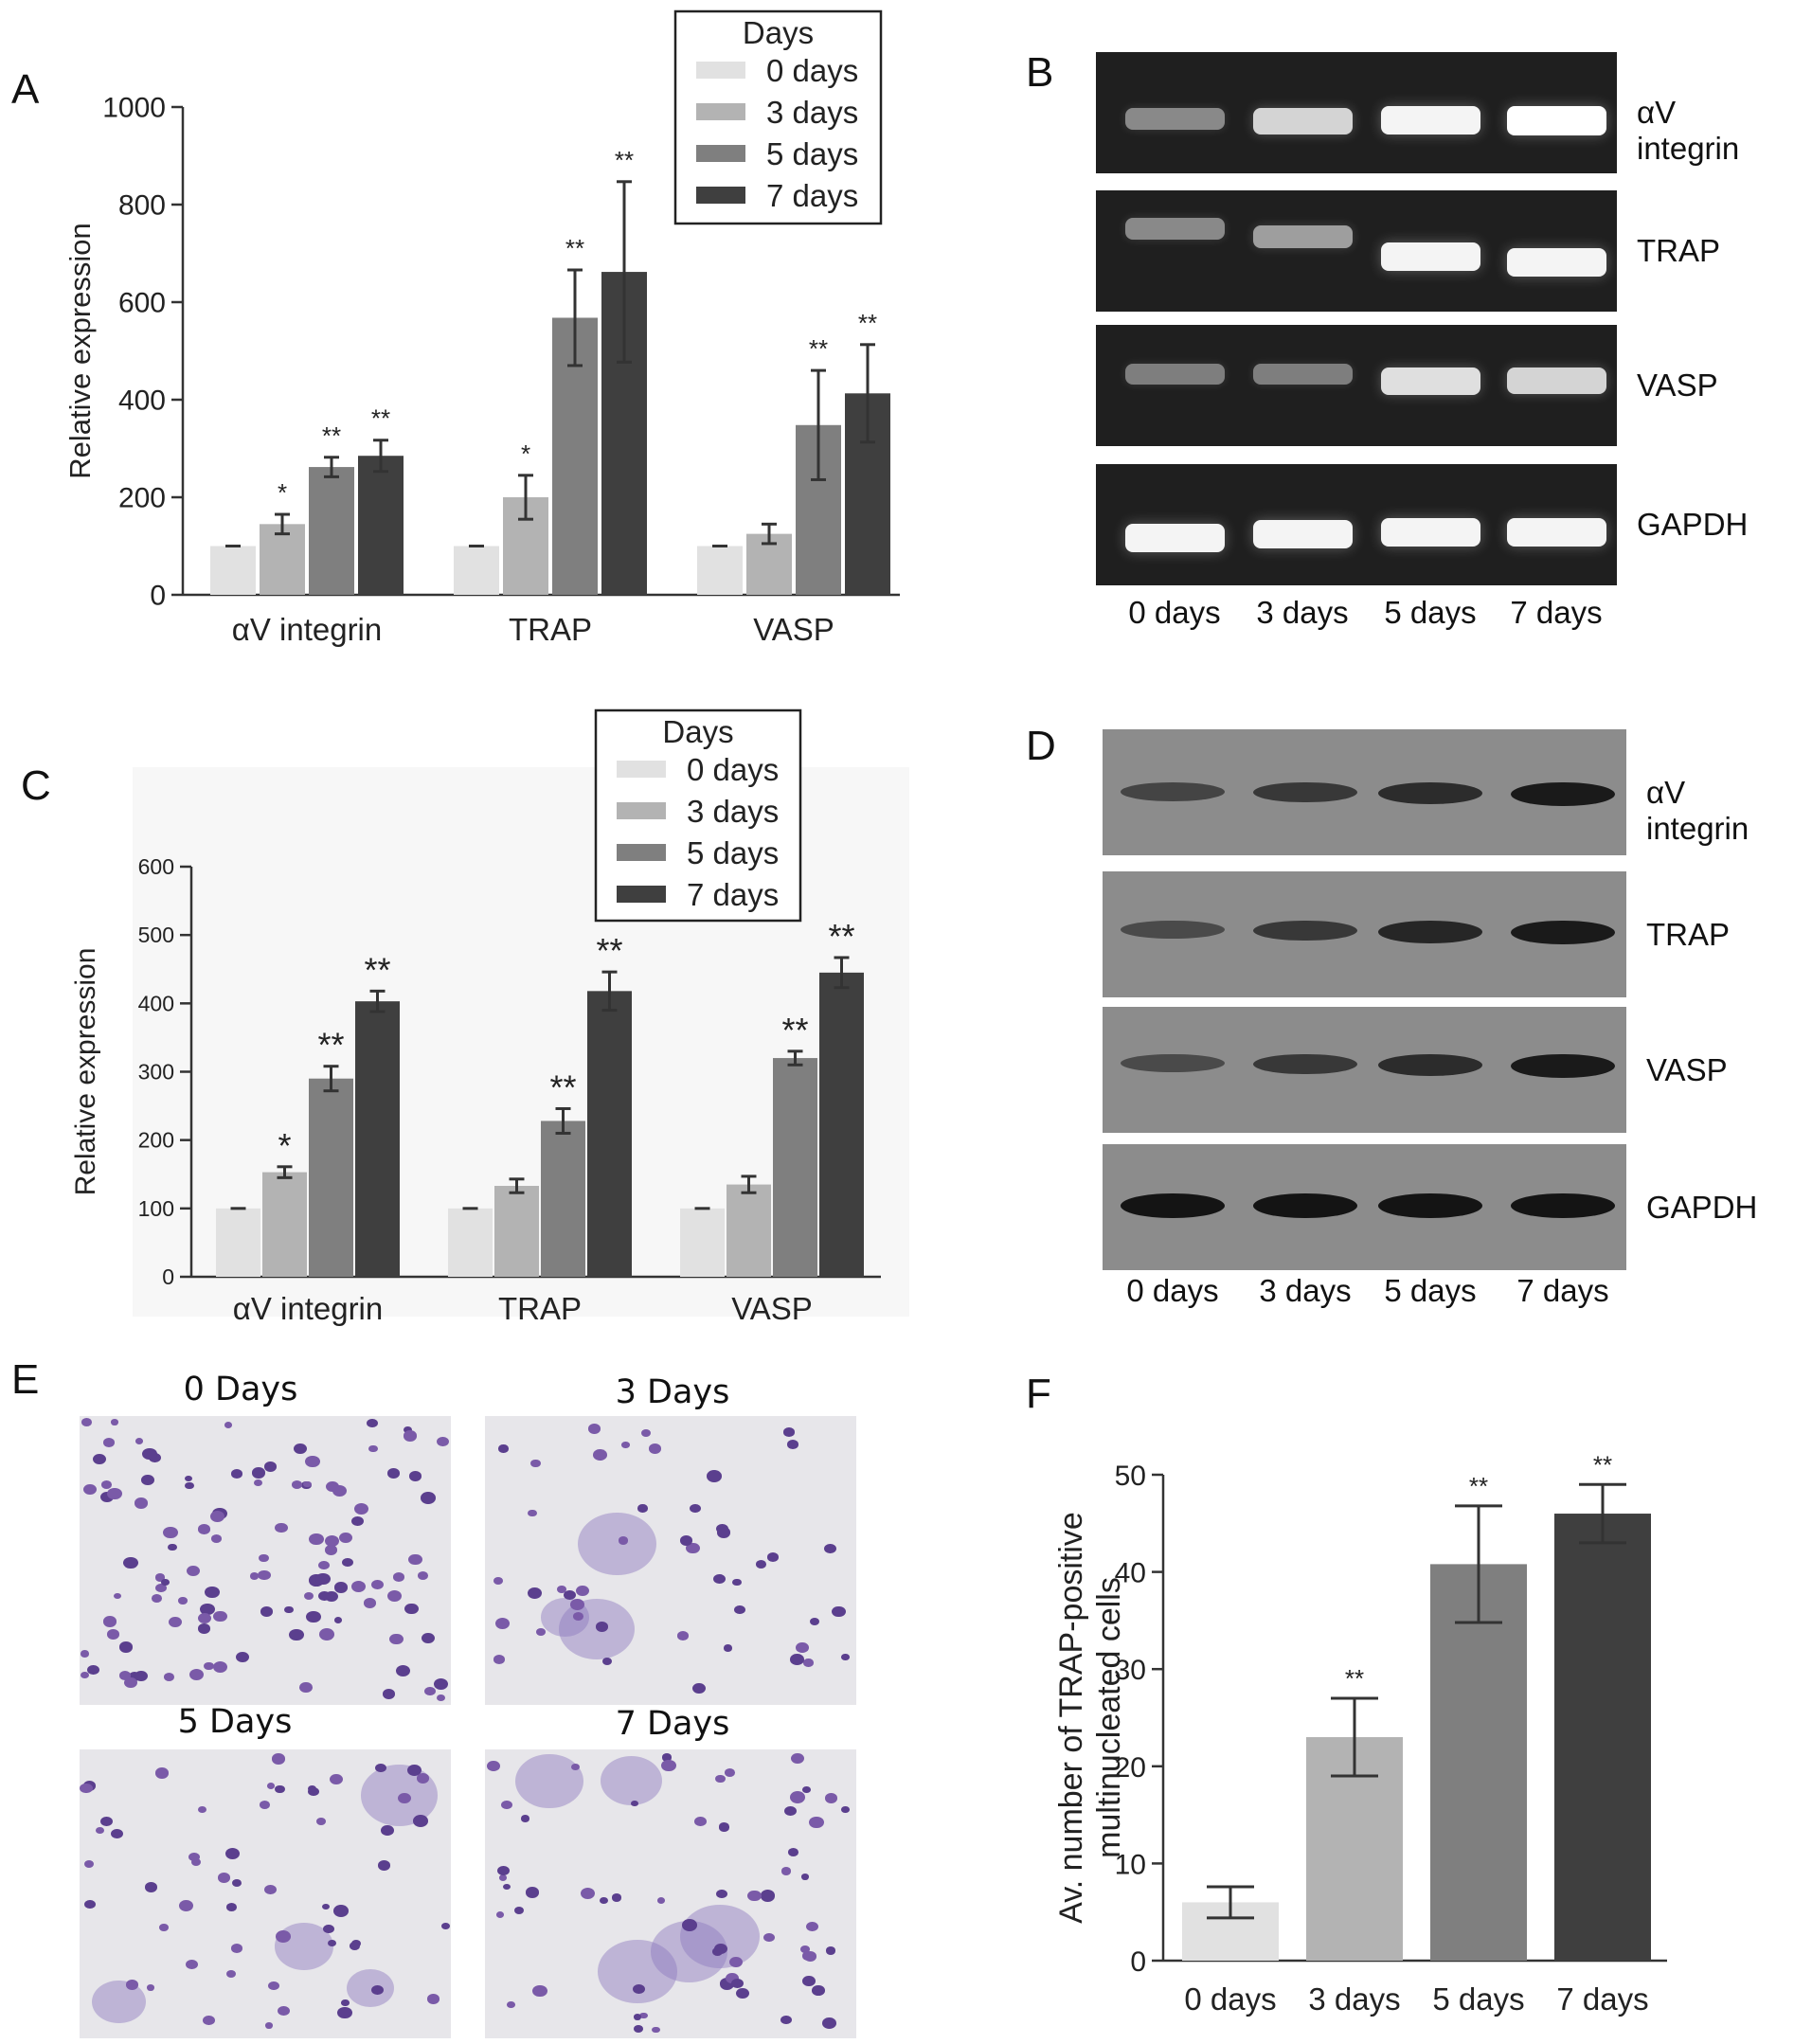  What do you see at coordinates (540, 1308) in the screenshot?
I see `x-category-label: TRAP` at bounding box center [540, 1308].